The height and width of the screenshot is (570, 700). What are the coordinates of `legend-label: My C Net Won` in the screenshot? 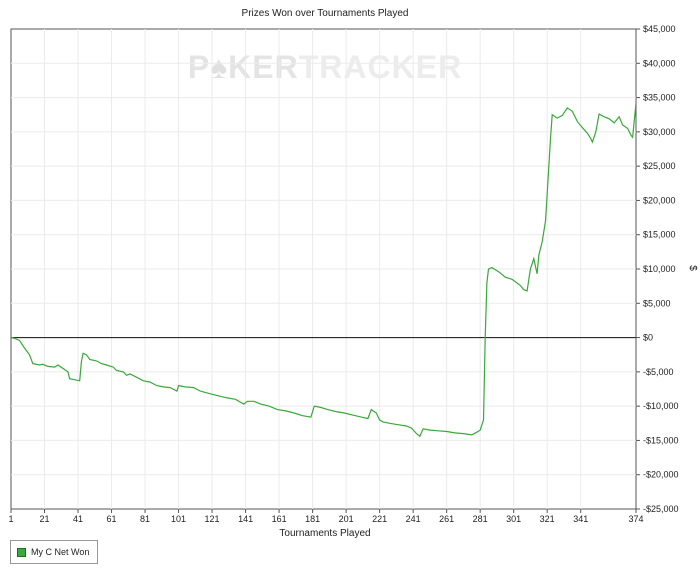 It's located at (60, 552).